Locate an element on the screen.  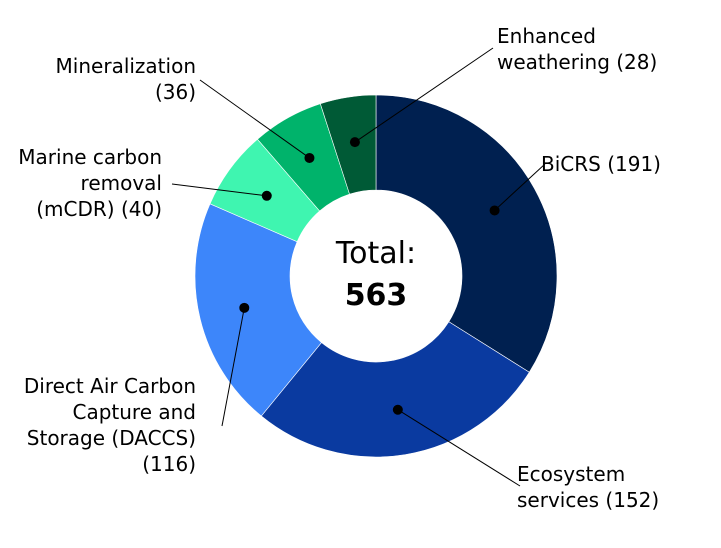
total-value: 563 is located at coordinates (376, 295).